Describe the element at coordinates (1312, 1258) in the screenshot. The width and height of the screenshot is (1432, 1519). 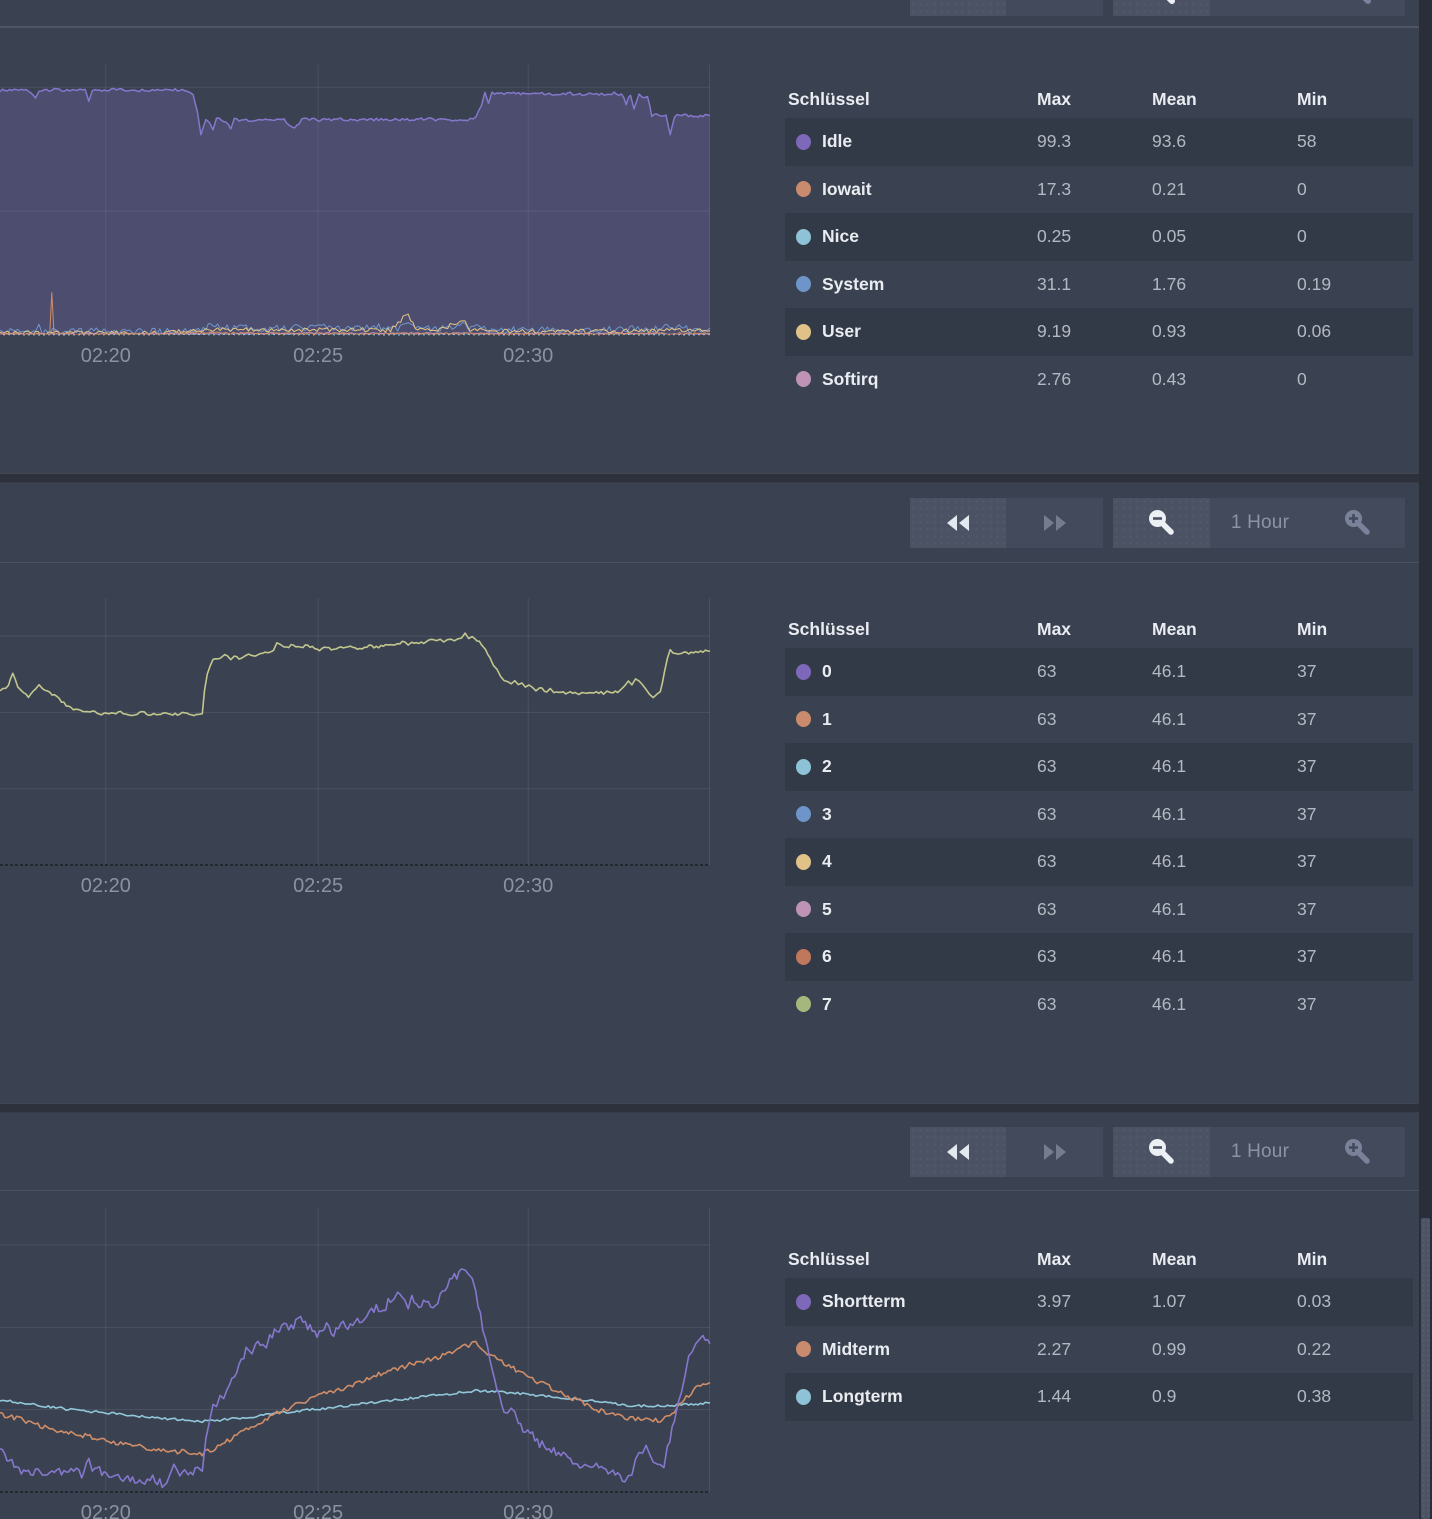
I see `legend-col-min: Min` at that location.